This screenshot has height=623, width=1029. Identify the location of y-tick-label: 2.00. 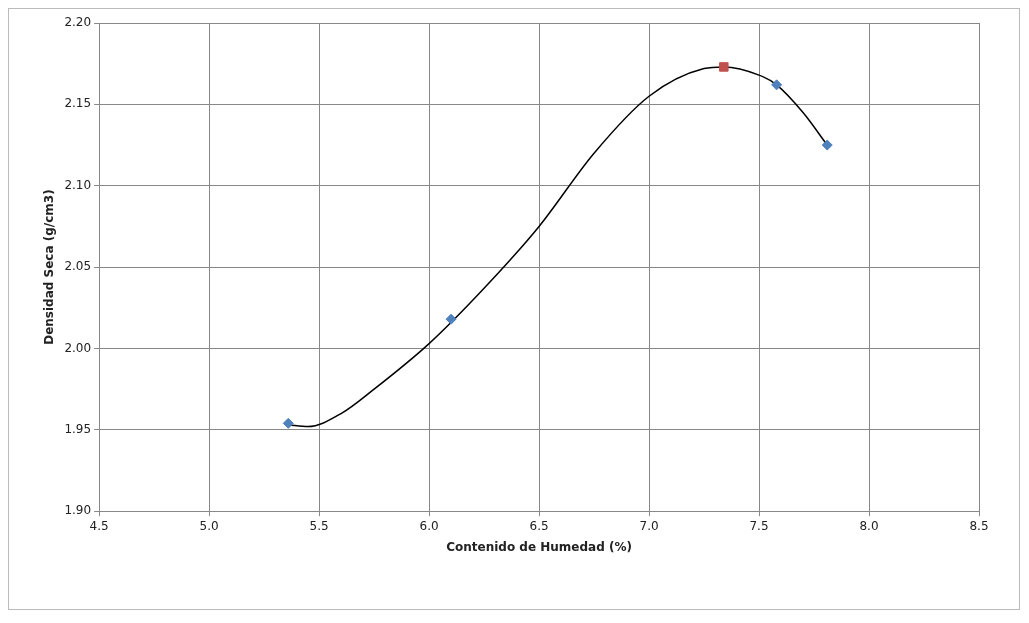
(78, 347).